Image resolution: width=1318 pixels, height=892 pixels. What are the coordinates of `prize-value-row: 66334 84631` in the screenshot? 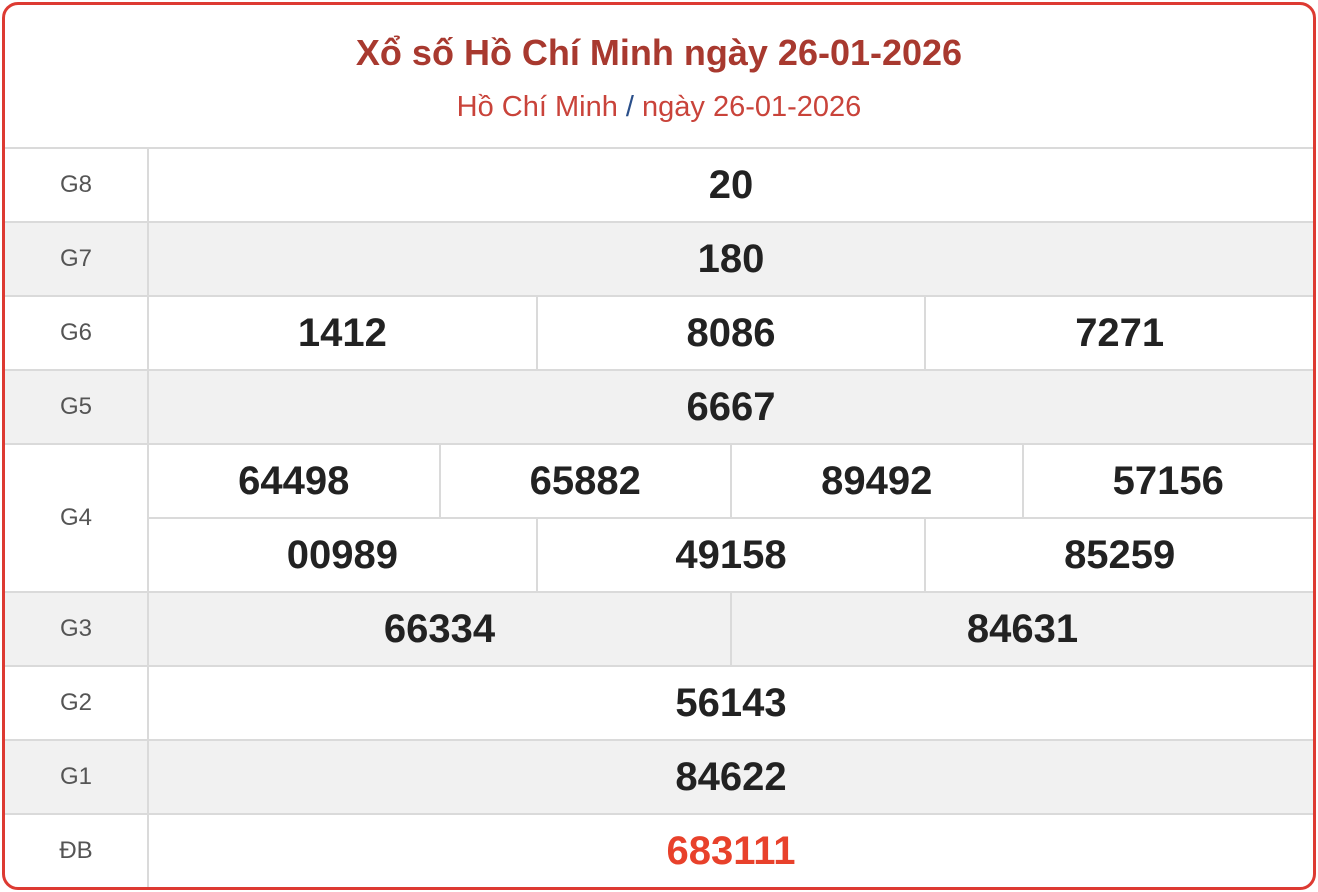 It's located at (731, 629).